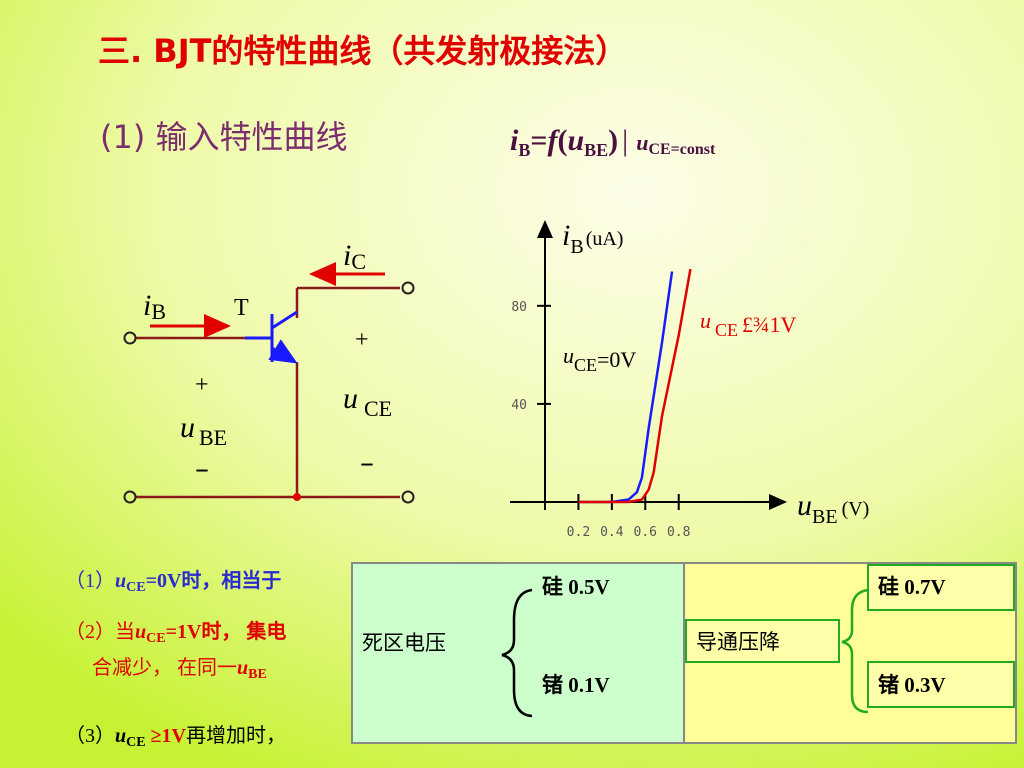 The height and width of the screenshot is (768, 1024). Describe the element at coordinates (362, 51) in the screenshot. I see `title: 三. BJT的特性曲线（共发射极接法）` at that location.